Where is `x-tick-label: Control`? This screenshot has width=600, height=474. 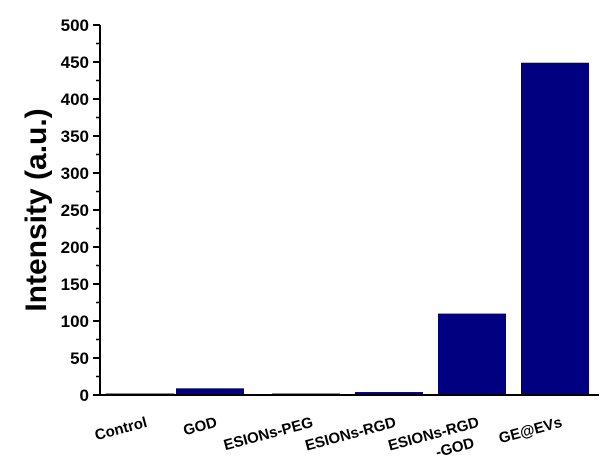 x-tick-label: Control is located at coordinates (121, 429).